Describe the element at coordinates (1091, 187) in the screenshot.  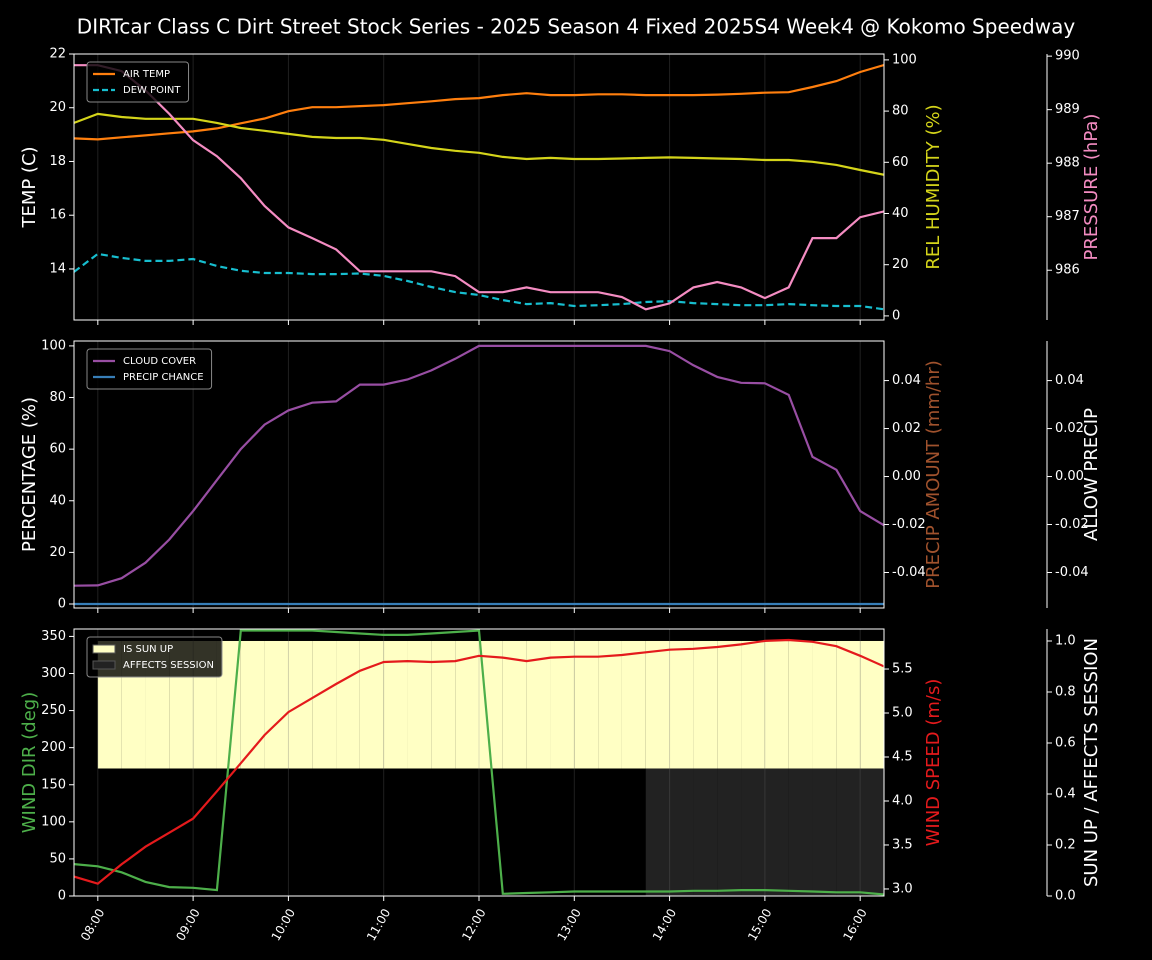
I see `axis-label: PRESSURE (hPa)` at that location.